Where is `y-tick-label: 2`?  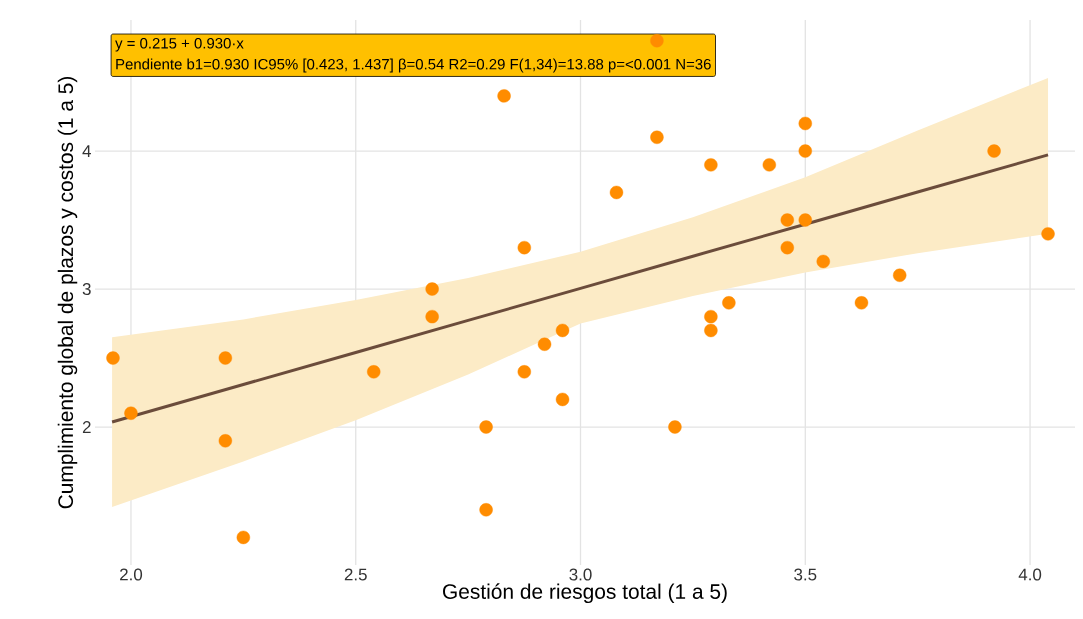
y-tick-label: 2 is located at coordinates (86, 427).